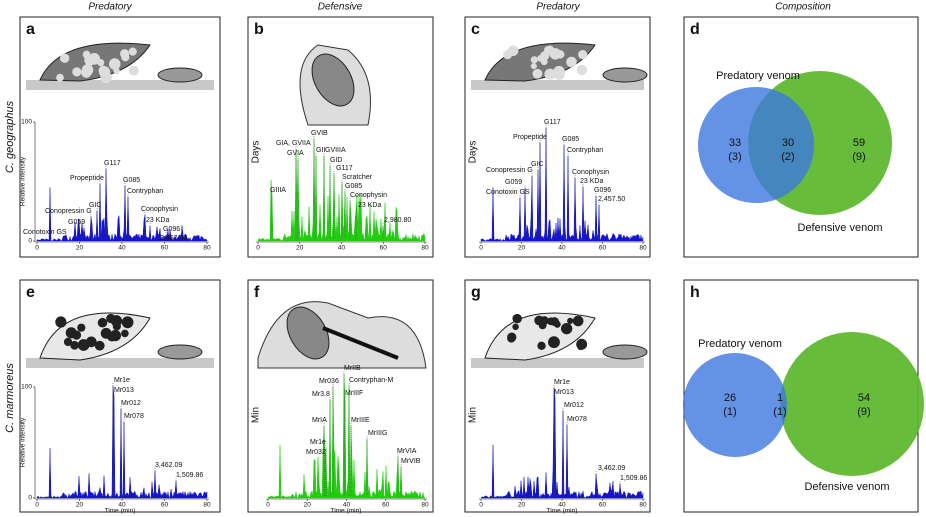 This screenshot has width=926, height=517. What do you see at coordinates (23, 442) in the screenshot?
I see `y-axis-label: Relative intensity` at bounding box center [23, 442].